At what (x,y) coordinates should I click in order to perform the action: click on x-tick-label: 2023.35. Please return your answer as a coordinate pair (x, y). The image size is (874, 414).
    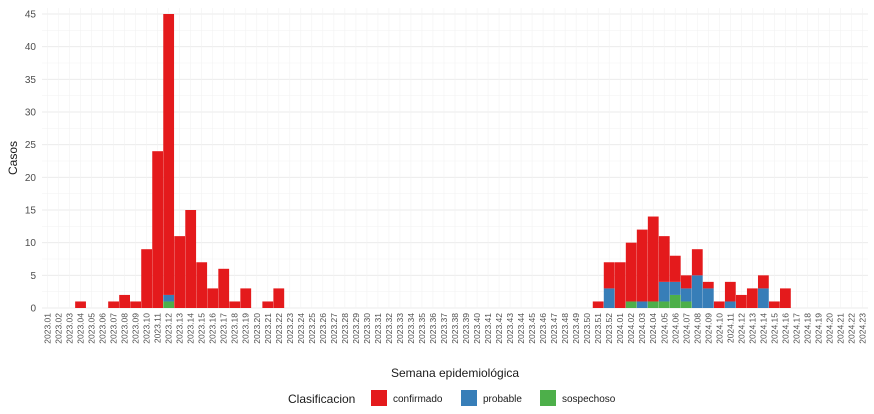
    Looking at the image, I should click on (422, 328).